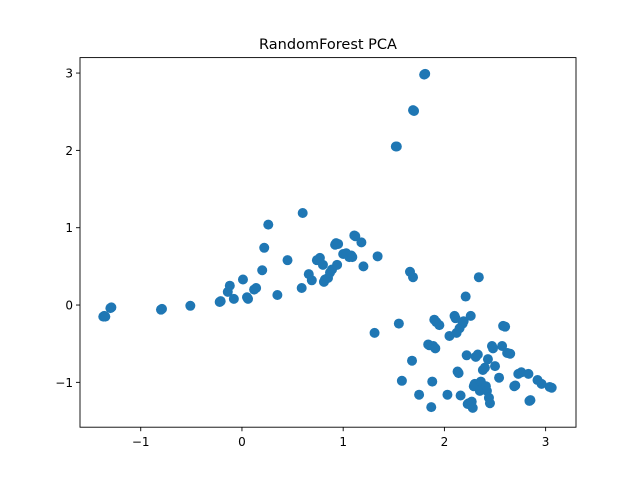  I want to click on y-tick-label: 1, so click(69, 228).